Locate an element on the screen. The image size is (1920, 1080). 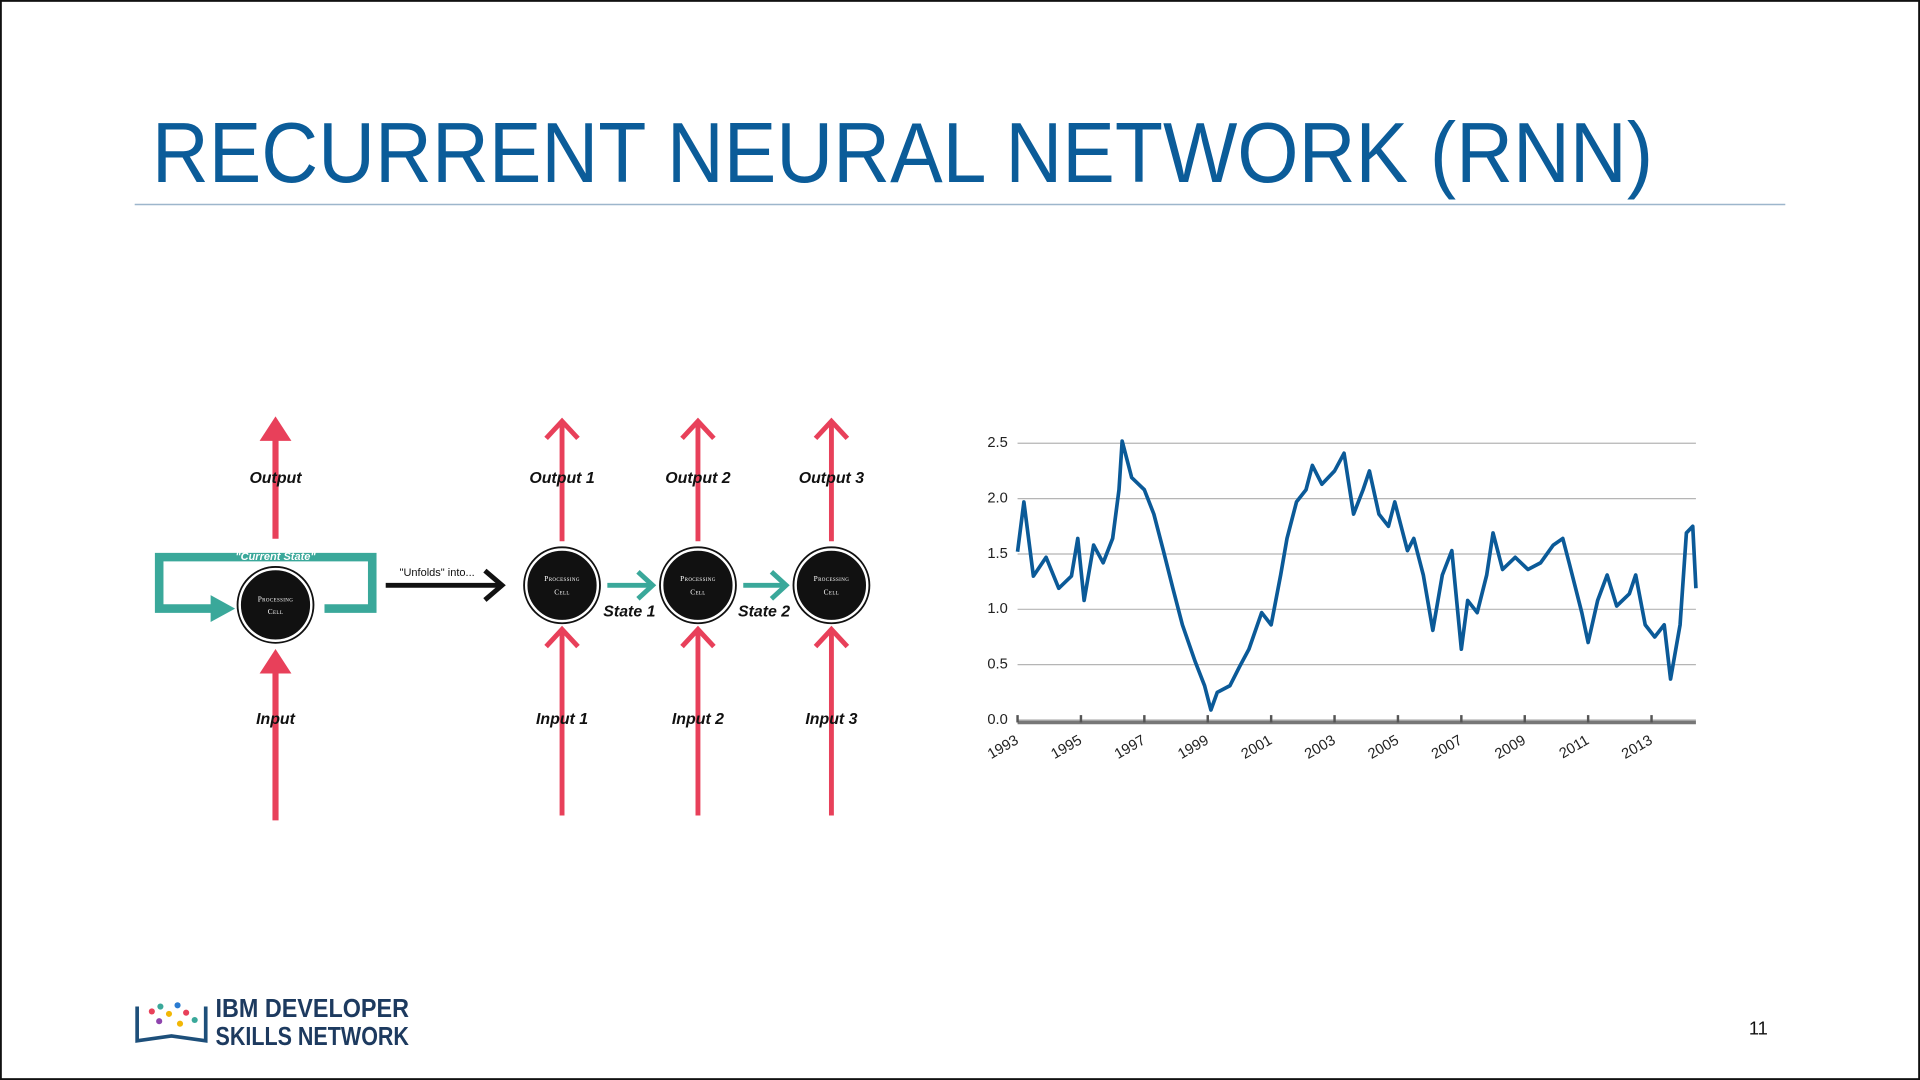
y-tick-label: 2.5 is located at coordinates (997, 443).